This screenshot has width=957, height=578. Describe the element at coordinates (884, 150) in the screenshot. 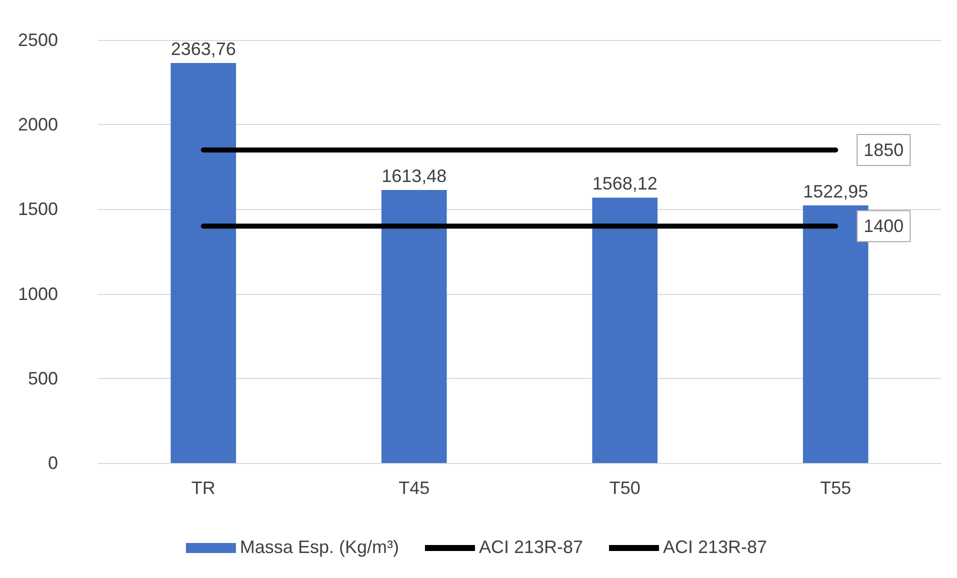

I see `data-label: 1850` at that location.